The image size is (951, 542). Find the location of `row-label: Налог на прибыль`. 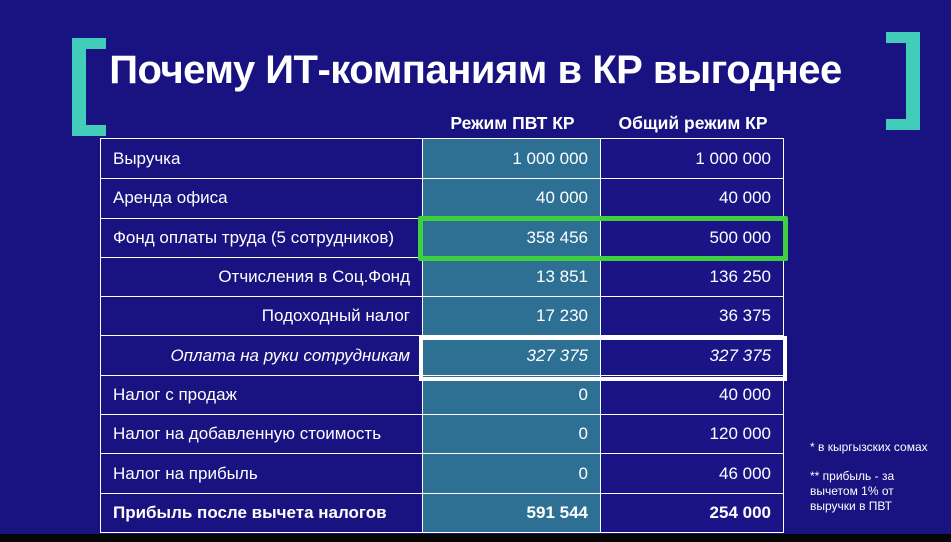

row-label: Налог на прибыль is located at coordinates (262, 473).